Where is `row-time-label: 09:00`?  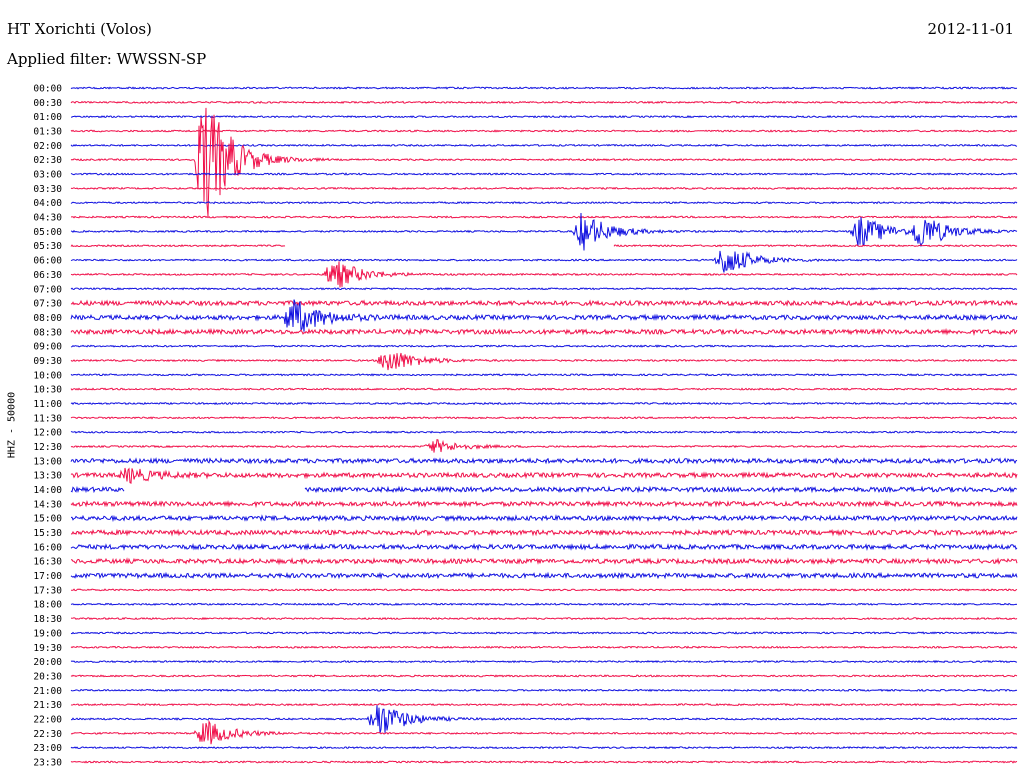 row-time-label: 09:00 is located at coordinates (47, 347).